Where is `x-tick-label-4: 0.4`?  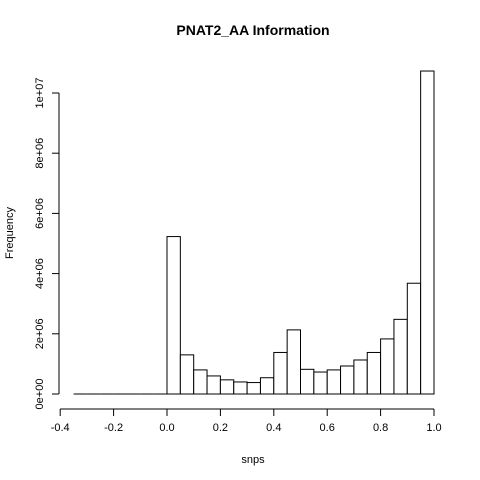 x-tick-label-4: 0.4 is located at coordinates (273, 428).